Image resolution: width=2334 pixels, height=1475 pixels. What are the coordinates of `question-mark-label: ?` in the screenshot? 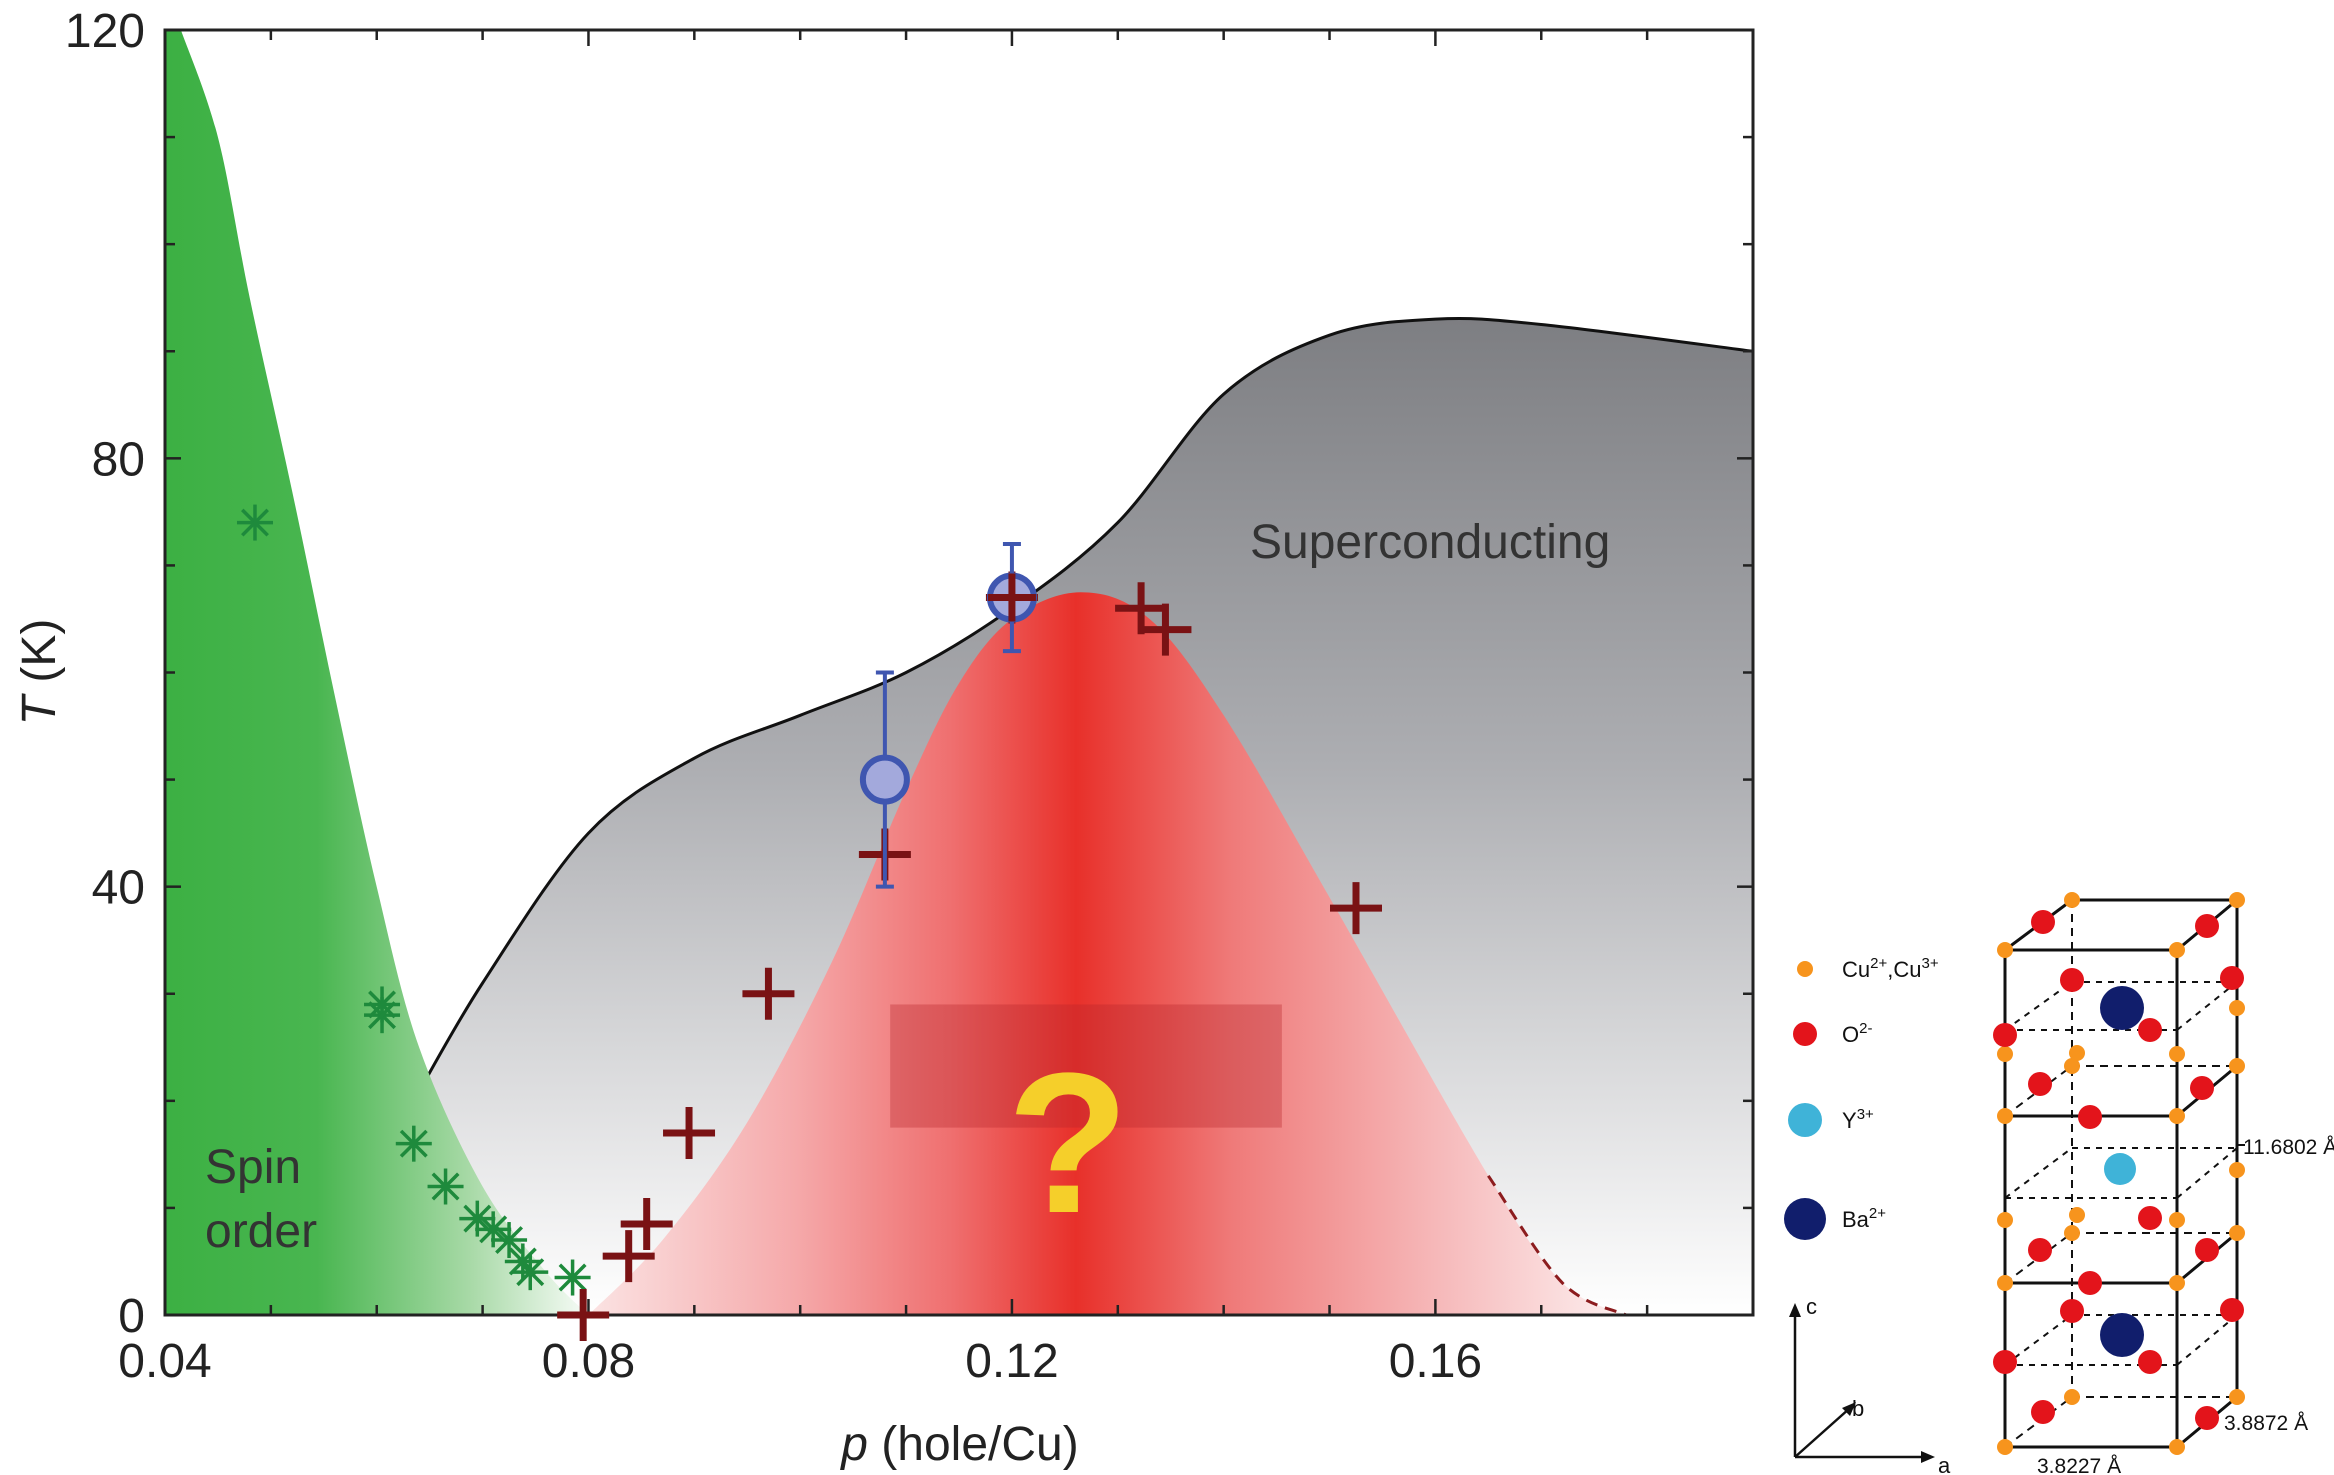 It's located at (1068, 1143).